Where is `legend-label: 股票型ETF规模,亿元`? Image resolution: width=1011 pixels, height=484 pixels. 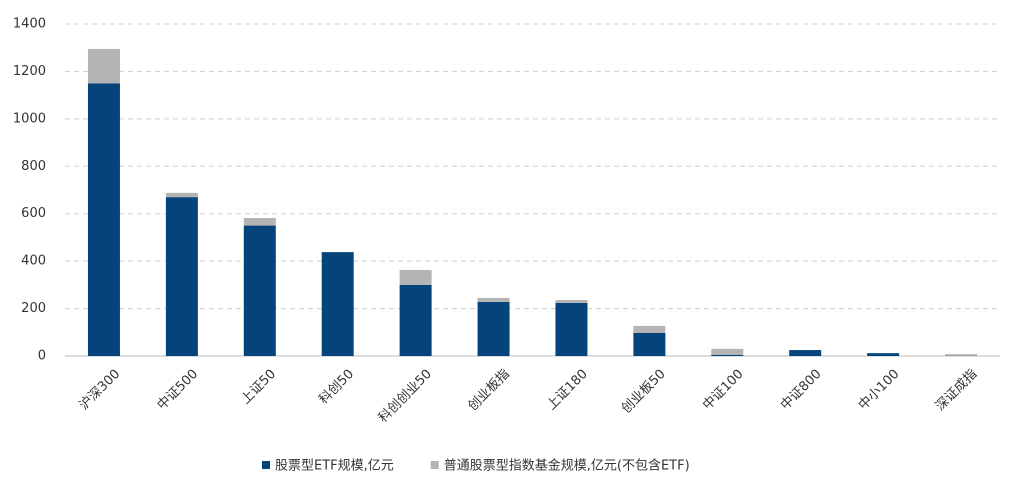 legend-label: 股票型ETF规模,亿元 is located at coordinates (334, 466).